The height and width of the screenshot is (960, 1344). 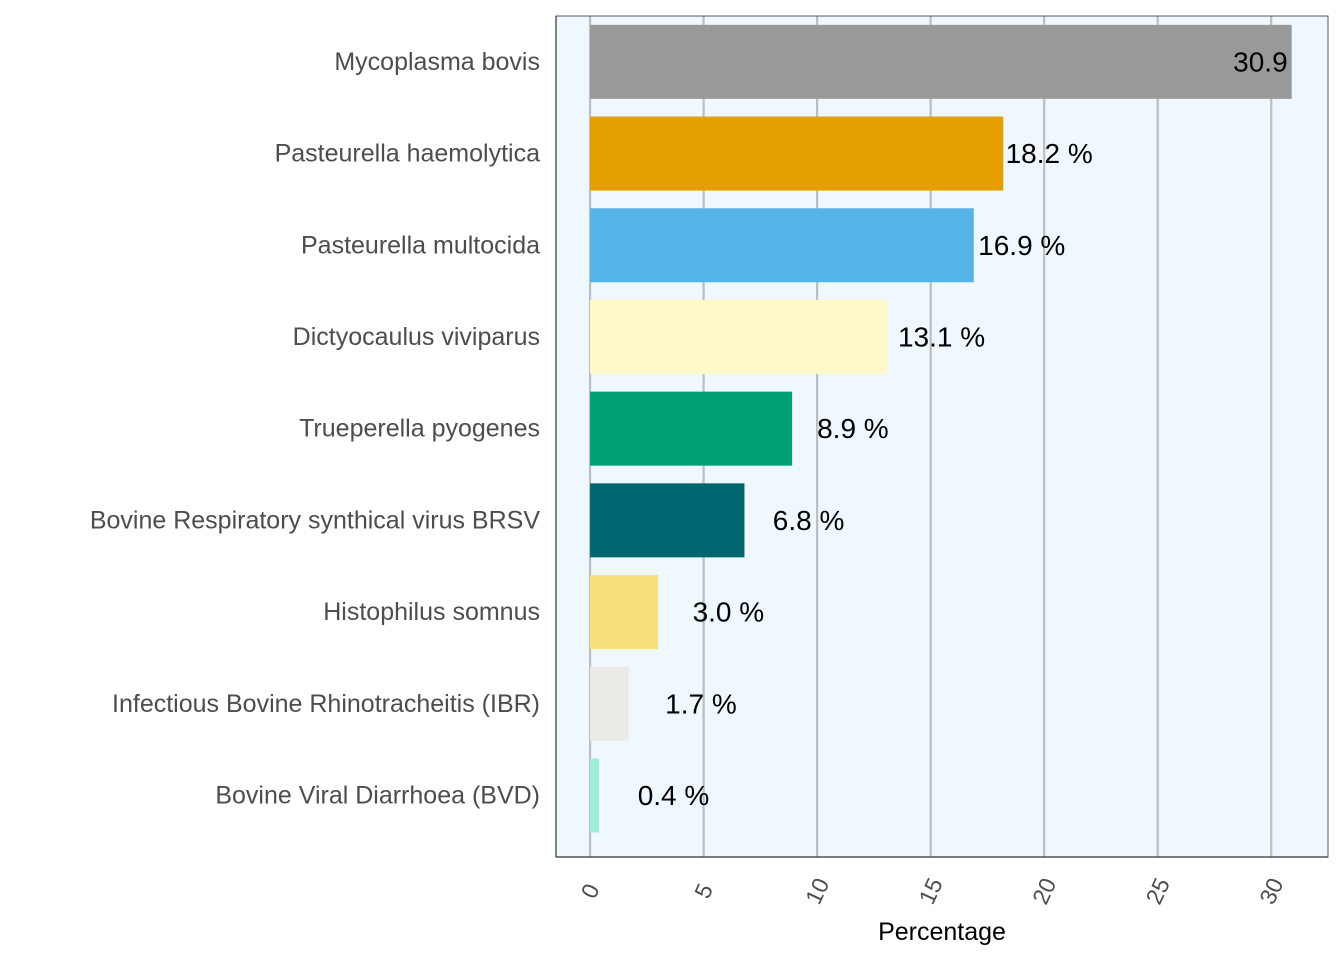 What do you see at coordinates (1021, 245) in the screenshot?
I see `data-label-3: 16.9 %` at bounding box center [1021, 245].